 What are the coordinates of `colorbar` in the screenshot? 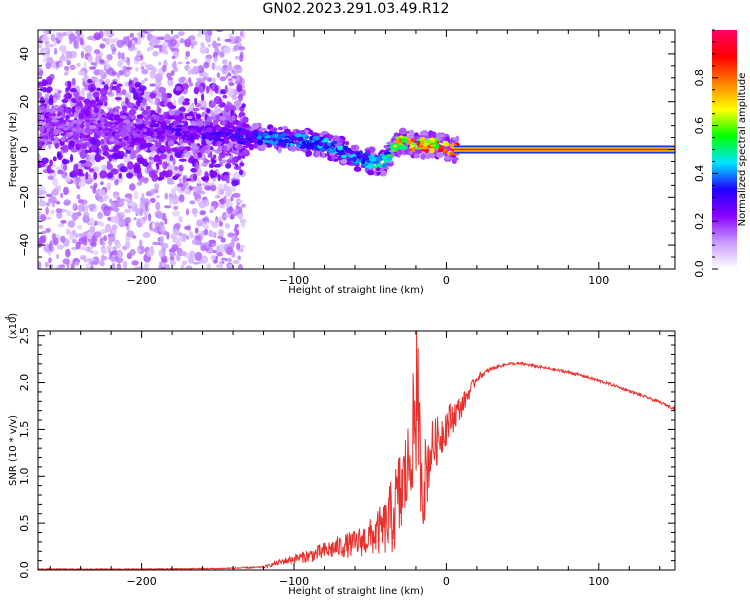 It's located at (724, 149).